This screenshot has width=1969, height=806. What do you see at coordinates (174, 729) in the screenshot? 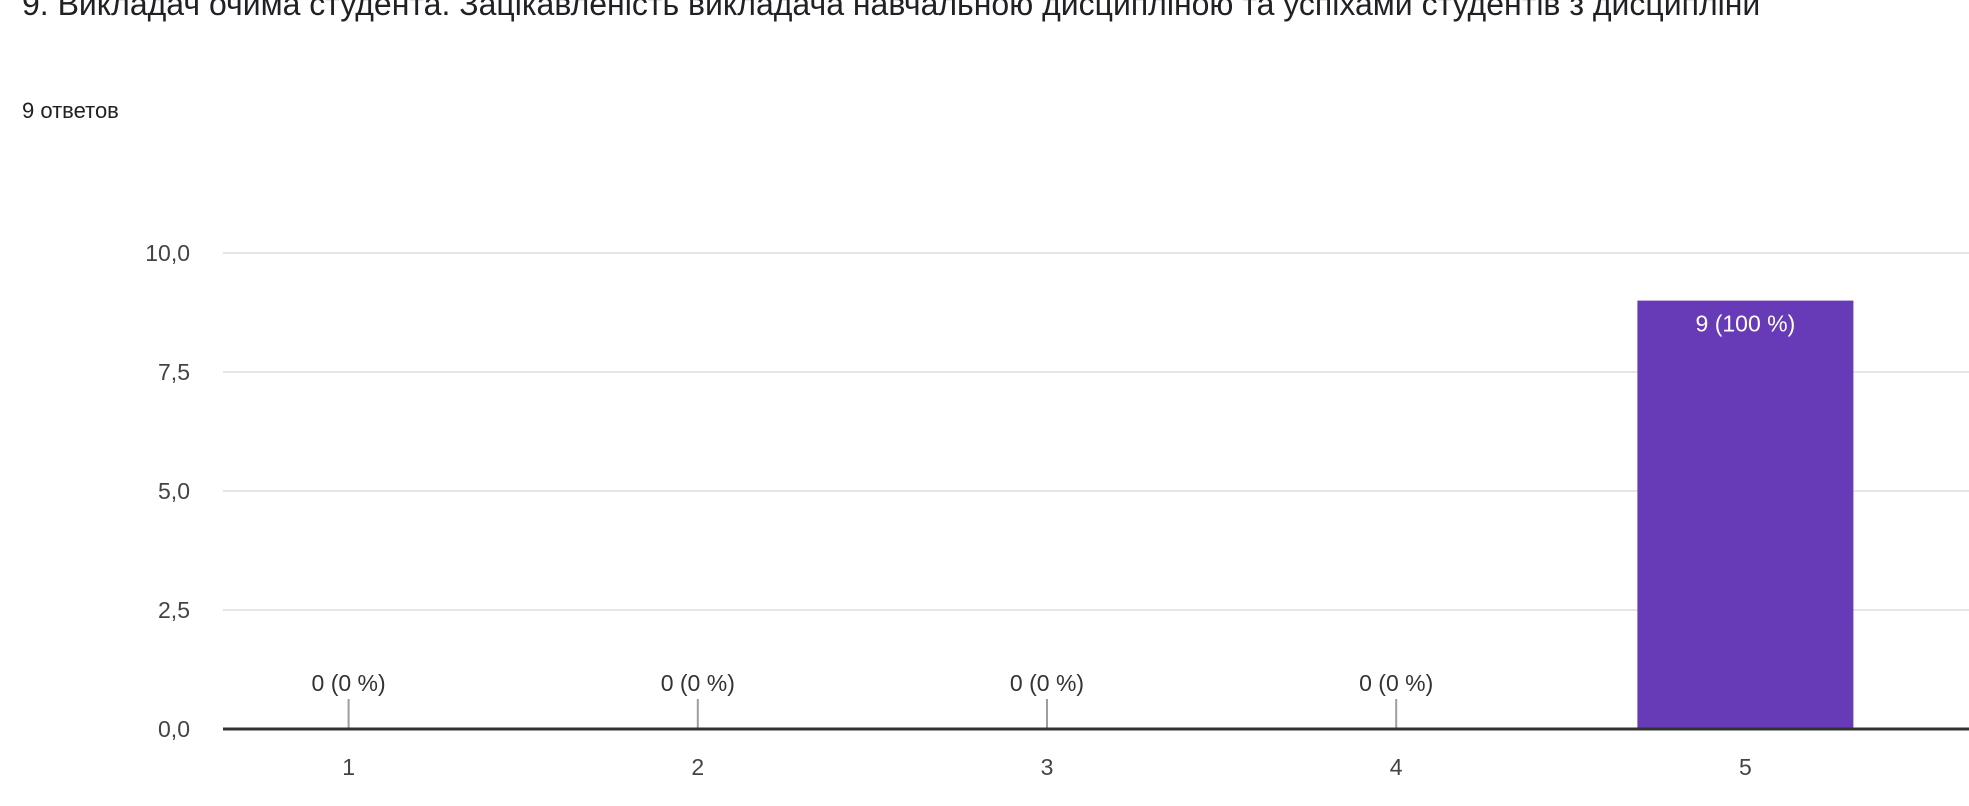
I see `y-tick-label: 0,0` at bounding box center [174, 729].